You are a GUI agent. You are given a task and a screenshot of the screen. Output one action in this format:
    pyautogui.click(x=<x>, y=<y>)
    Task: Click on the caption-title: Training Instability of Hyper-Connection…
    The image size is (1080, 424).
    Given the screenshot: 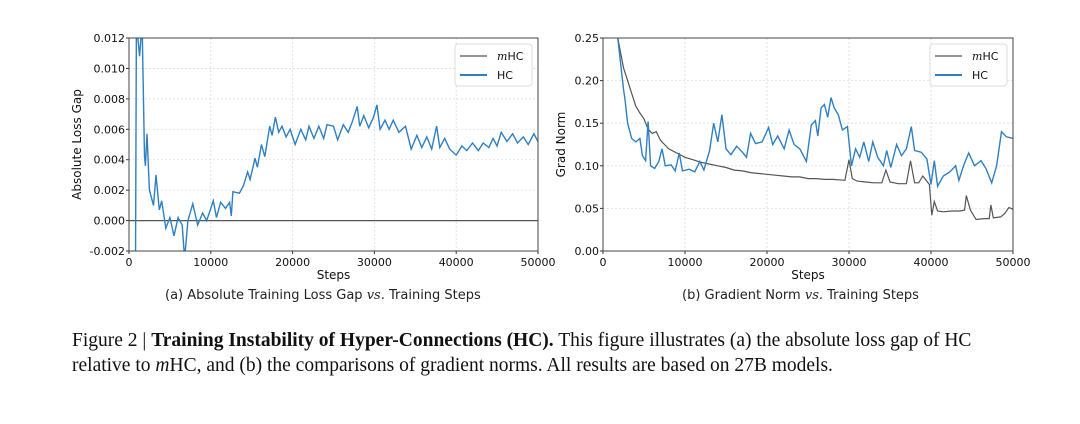 What is the action you would take?
    pyautogui.click(x=352, y=340)
    